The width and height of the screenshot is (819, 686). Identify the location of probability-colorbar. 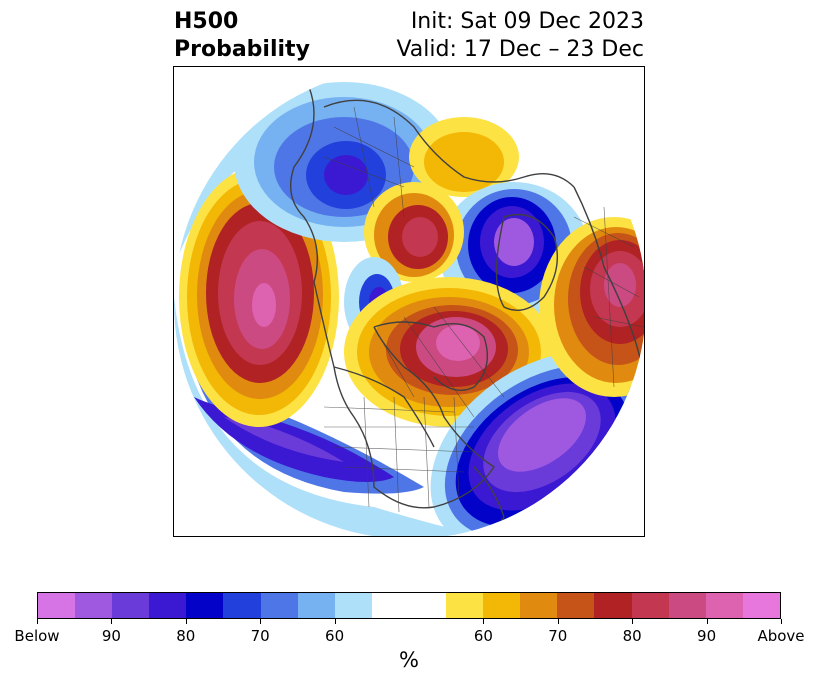
(409, 605).